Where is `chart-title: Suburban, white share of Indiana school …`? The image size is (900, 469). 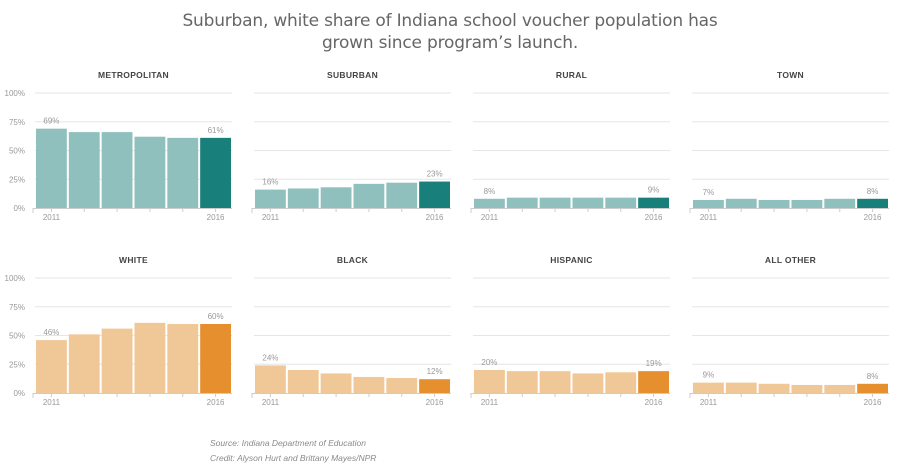 chart-title: Suburban, white share of Indiana school … is located at coordinates (450, 32).